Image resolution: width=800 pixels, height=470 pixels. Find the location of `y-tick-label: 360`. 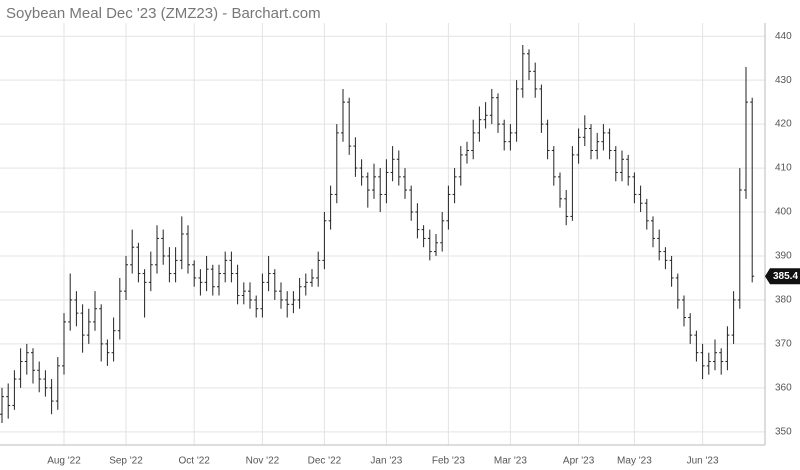

y-tick-label: 360 is located at coordinates (783, 387).